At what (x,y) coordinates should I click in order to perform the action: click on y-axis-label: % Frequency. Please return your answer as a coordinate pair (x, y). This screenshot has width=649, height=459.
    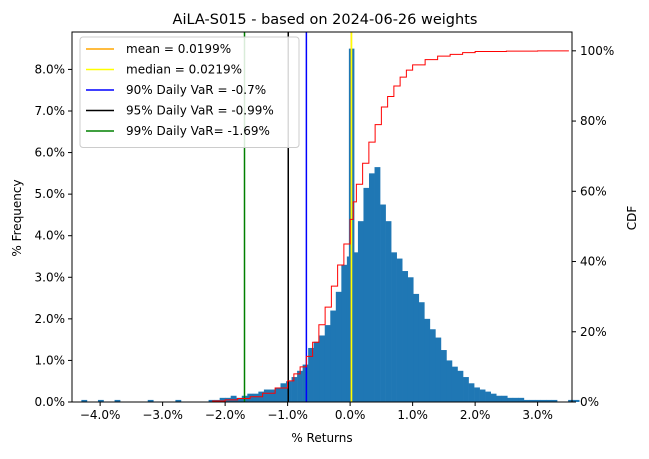
    Looking at the image, I should click on (17, 217).